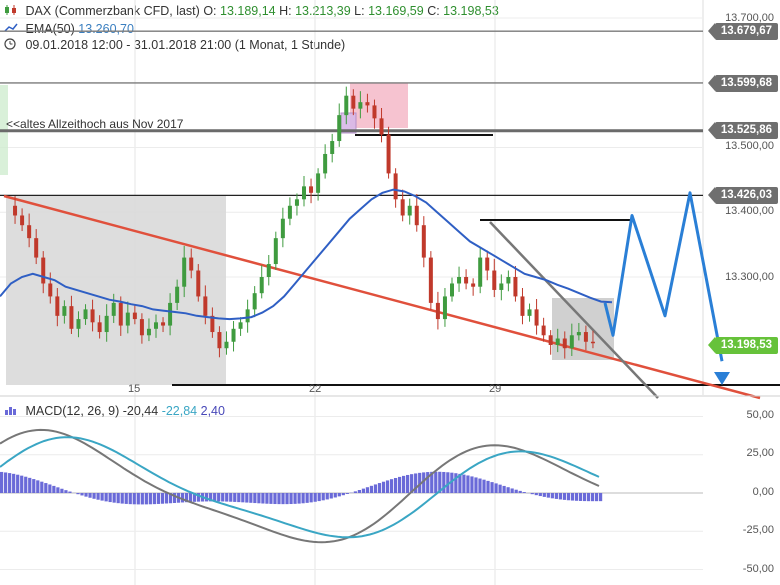 This screenshot has width=780, height=585. Describe the element at coordinates (134, 389) in the screenshot. I see `x-tick-label: 15` at that location.